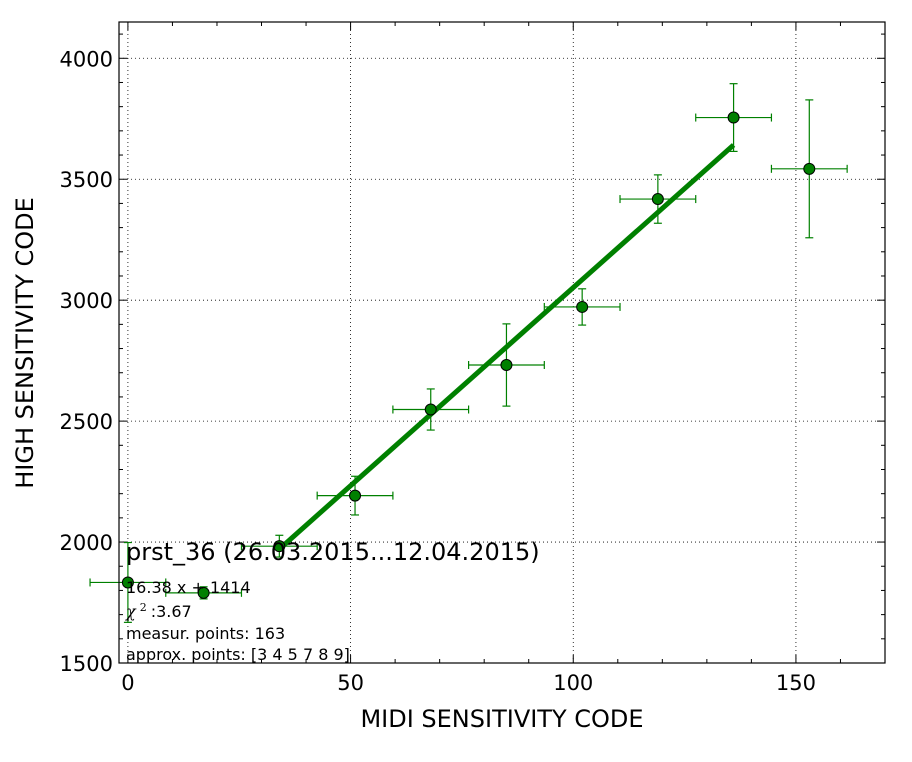 The image size is (912, 762). Describe the element at coordinates (468, 683) in the screenshot. I see `x-tick-labels: 0 50 100 150` at that location.